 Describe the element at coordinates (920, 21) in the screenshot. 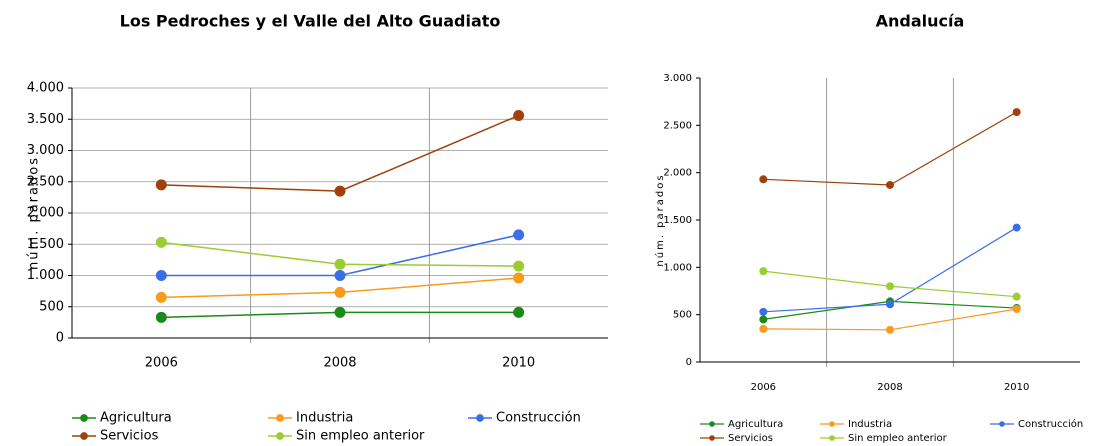

I see `chart-title: Andalucía` at that location.